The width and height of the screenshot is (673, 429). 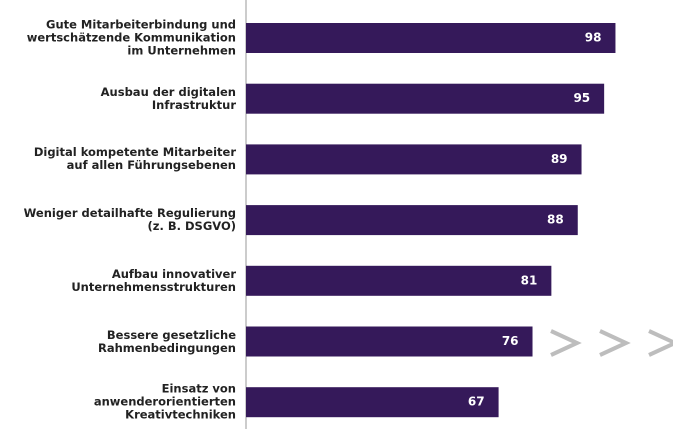 I want to click on value-label: 98, so click(x=593, y=38).